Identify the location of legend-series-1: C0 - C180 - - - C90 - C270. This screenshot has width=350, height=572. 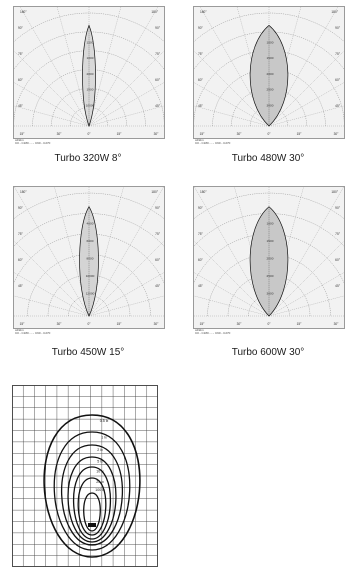
(33, 143).